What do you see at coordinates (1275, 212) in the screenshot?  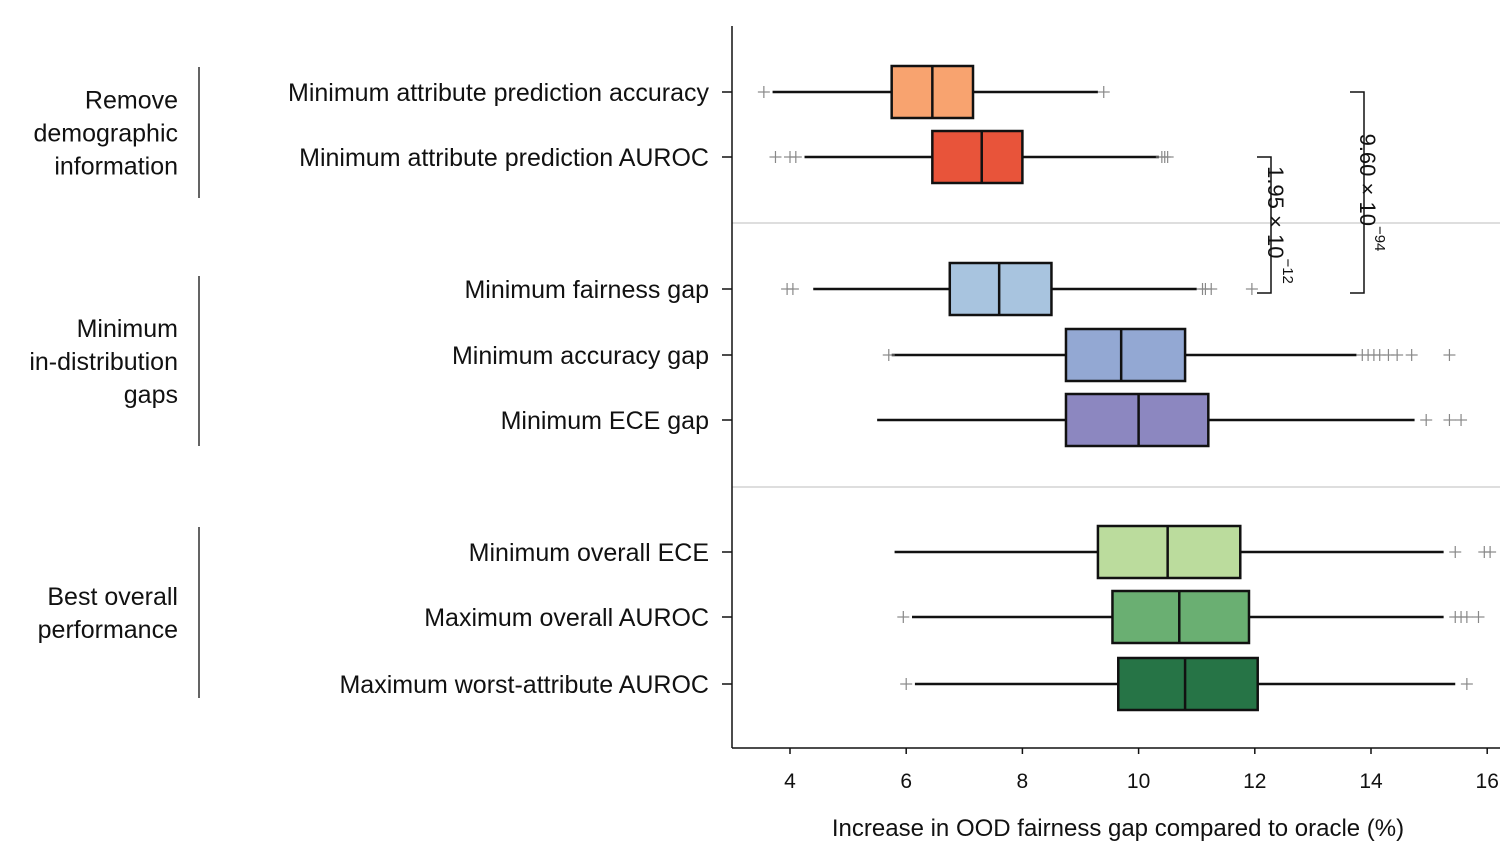 I see `p-value-base: 1.95 × 10` at bounding box center [1275, 212].